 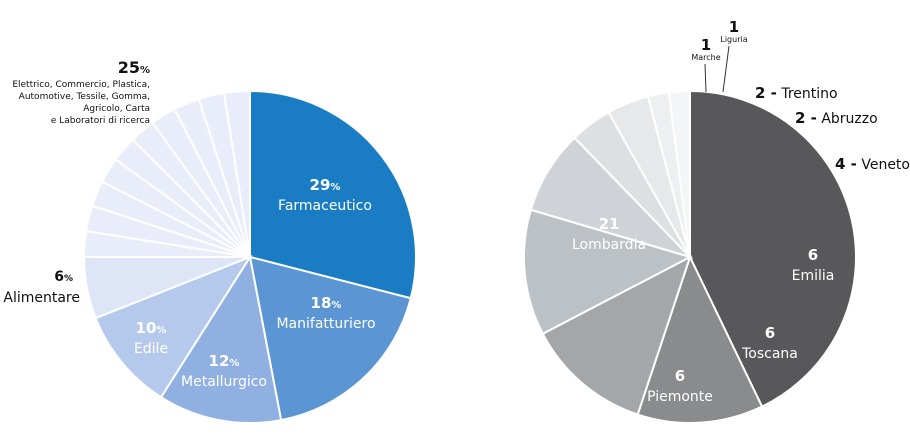 What do you see at coordinates (81, 85) in the screenshot?
I see `category-label-others-line-0: Elettrico, Commercio, Plastica,` at bounding box center [81, 85].